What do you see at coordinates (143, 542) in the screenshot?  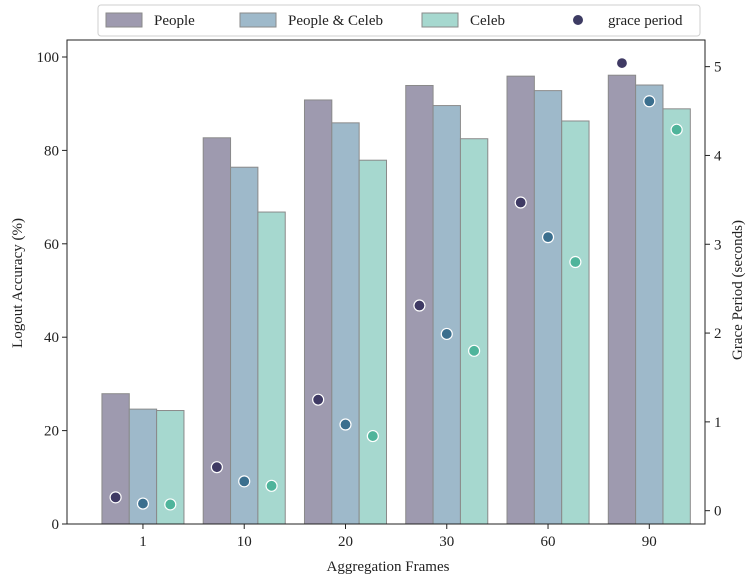 I see `x-tick-label: 1` at bounding box center [143, 542].